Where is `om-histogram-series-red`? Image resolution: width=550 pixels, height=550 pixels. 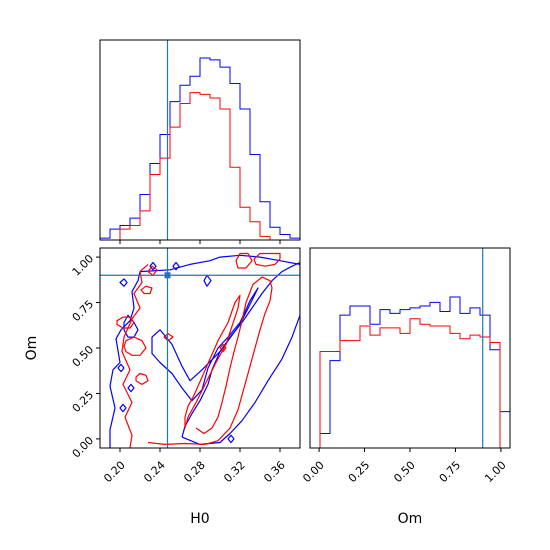
om-histogram-series-red is located at coordinates (410, 383).